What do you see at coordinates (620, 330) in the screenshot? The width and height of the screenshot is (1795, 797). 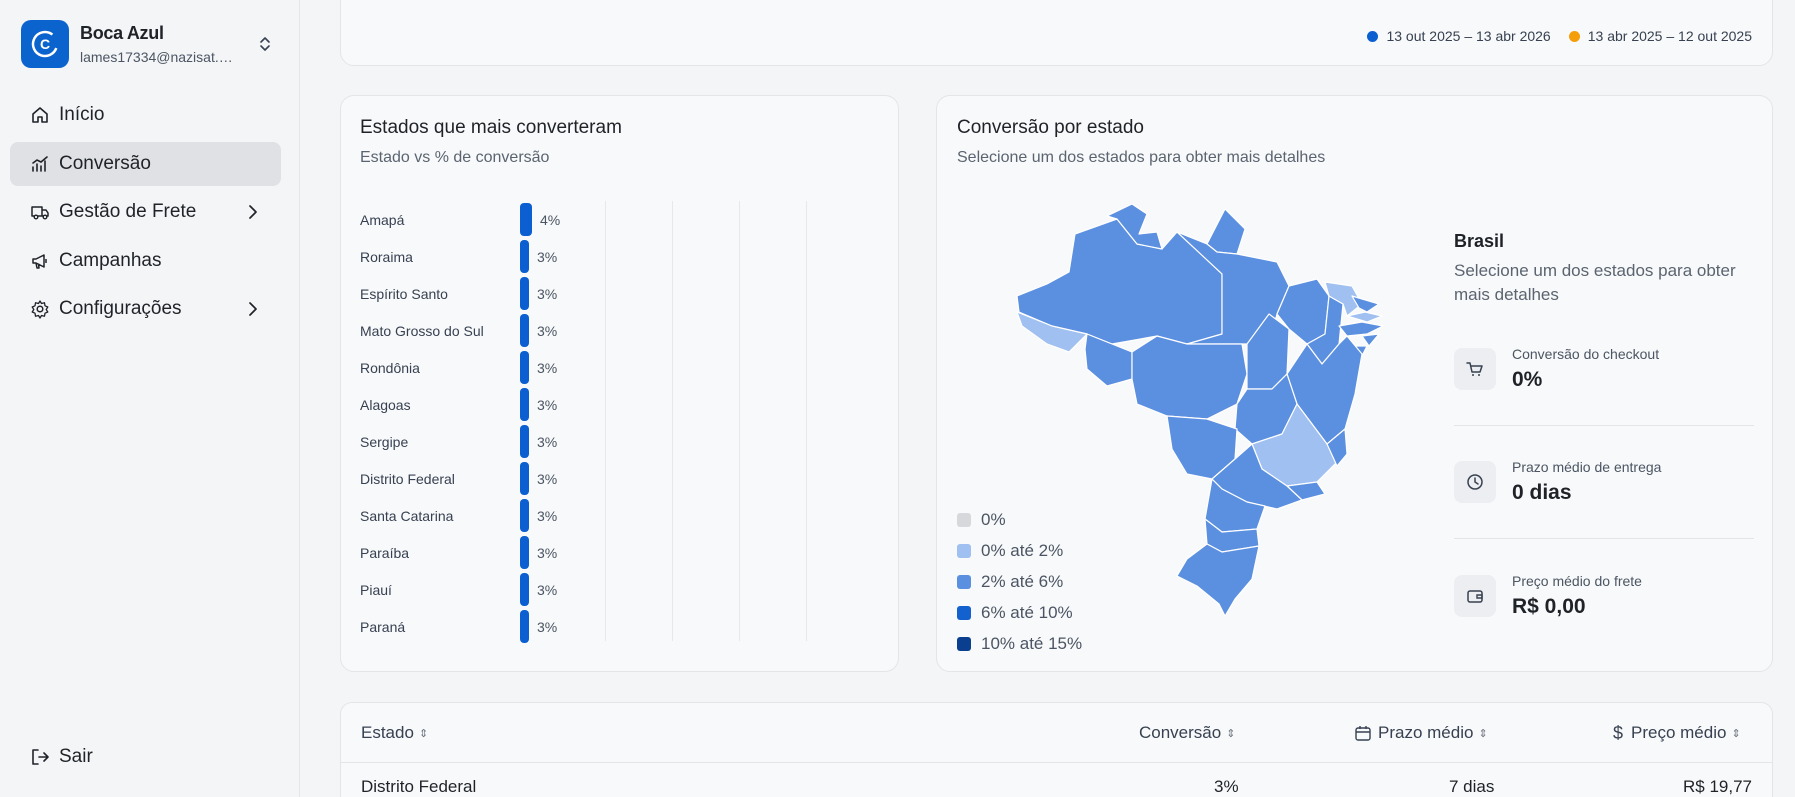 I see `bar-row: Mato Grosso do Sul 3%` at bounding box center [620, 330].